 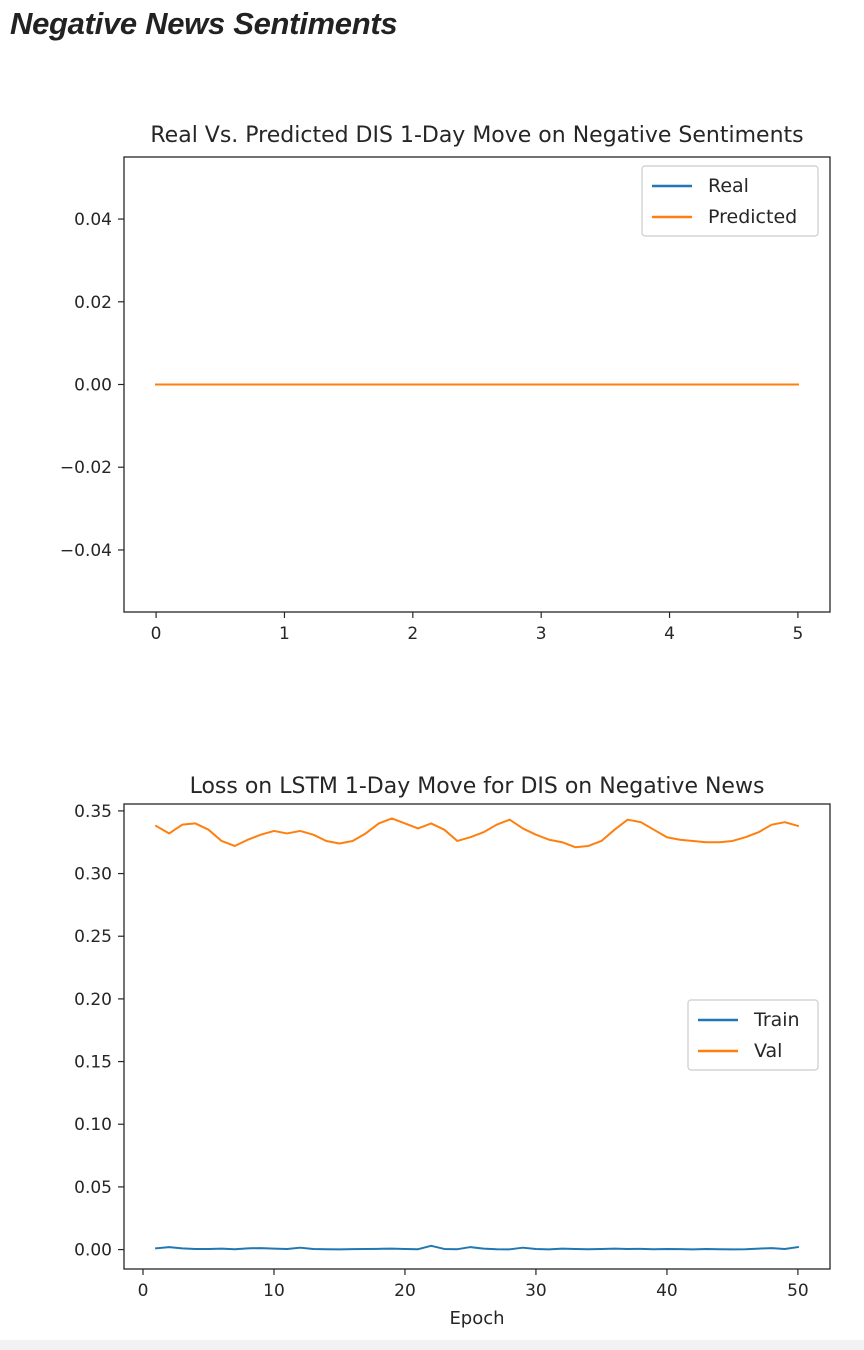 I want to click on legend-label-train: Train, so click(x=776, y=1020).